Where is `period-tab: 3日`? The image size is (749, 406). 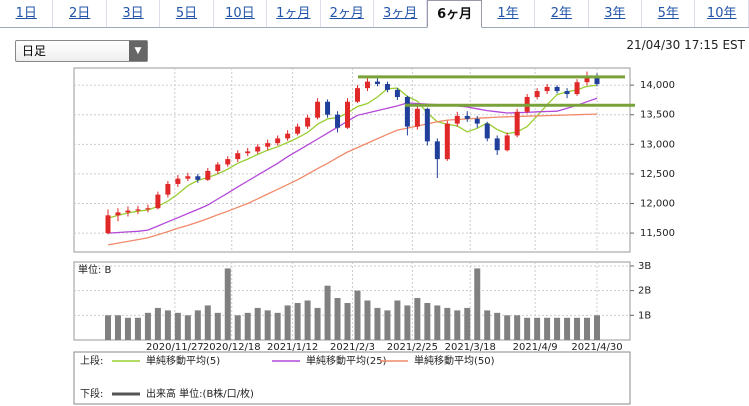 period-tab: 3日 is located at coordinates (134, 13).